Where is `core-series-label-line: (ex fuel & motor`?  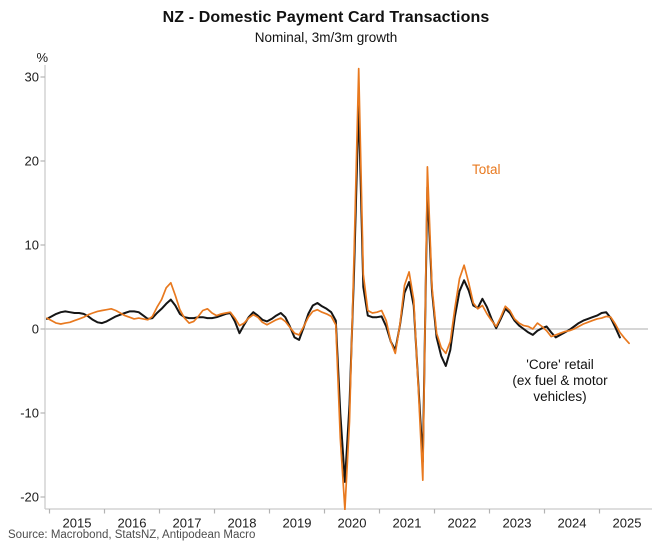 core-series-label-line: (ex fuel & motor is located at coordinates (560, 380).